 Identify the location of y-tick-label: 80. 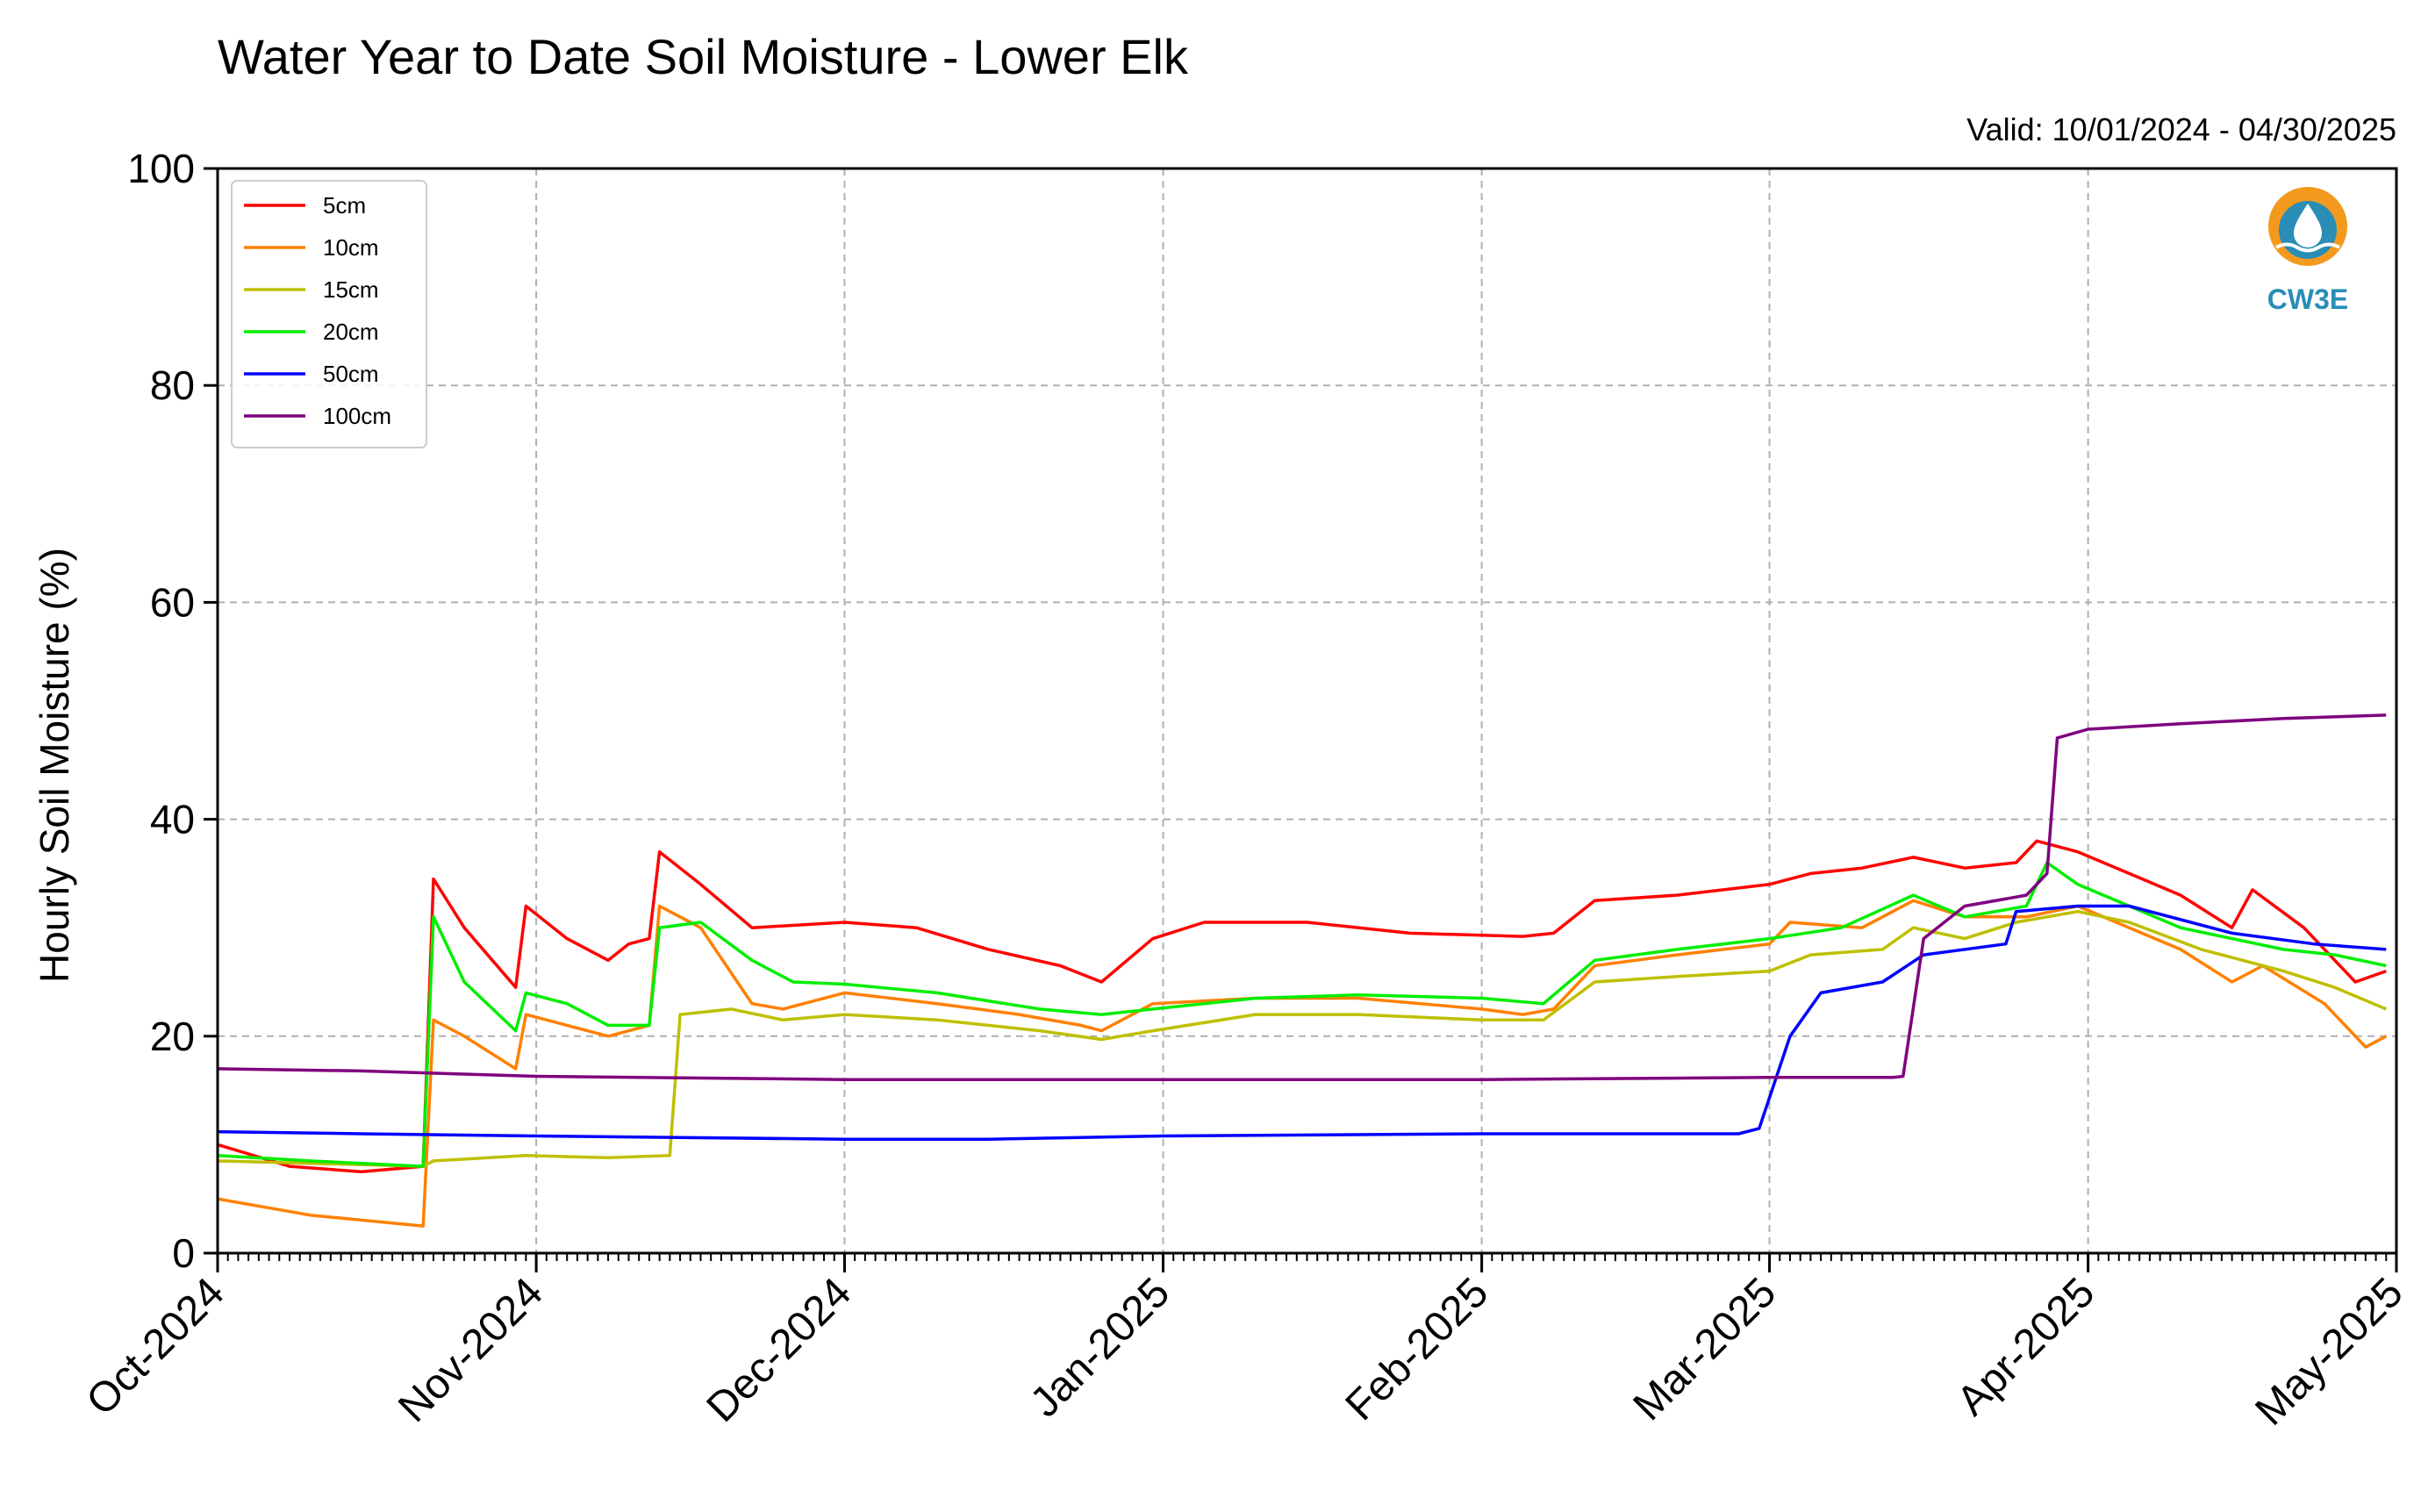
(172, 385).